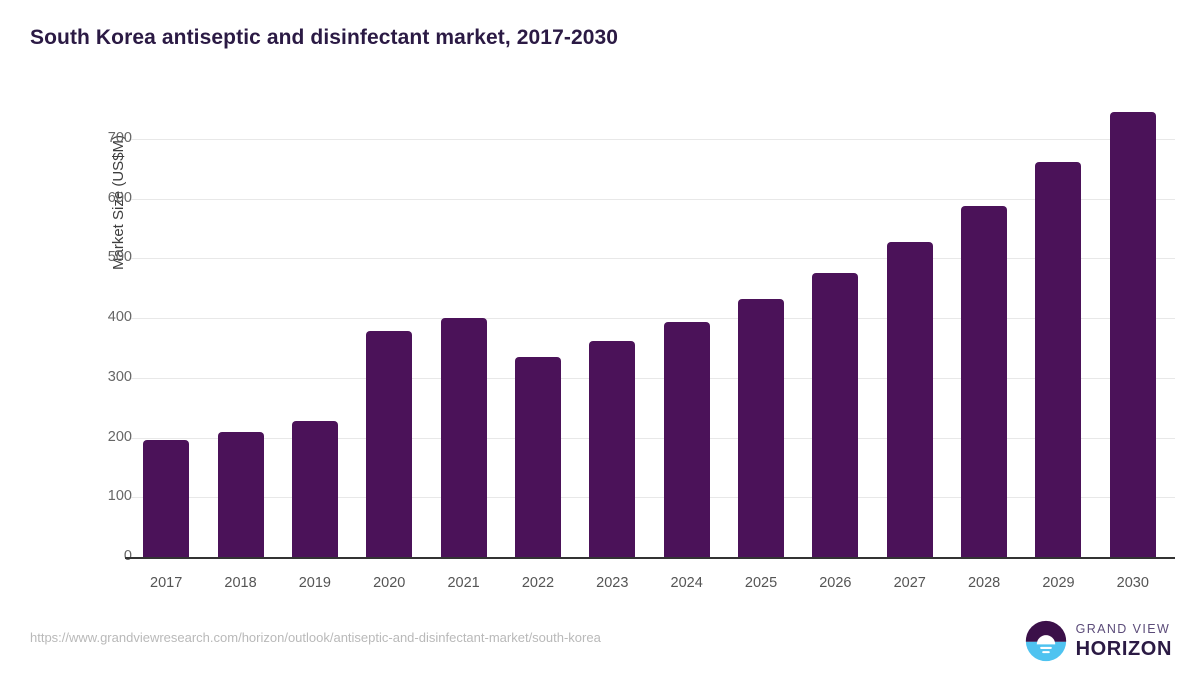 Image resolution: width=1200 pixels, height=675 pixels. Describe the element at coordinates (612, 583) in the screenshot. I see `x-axis-tick-label: 2023` at that location.